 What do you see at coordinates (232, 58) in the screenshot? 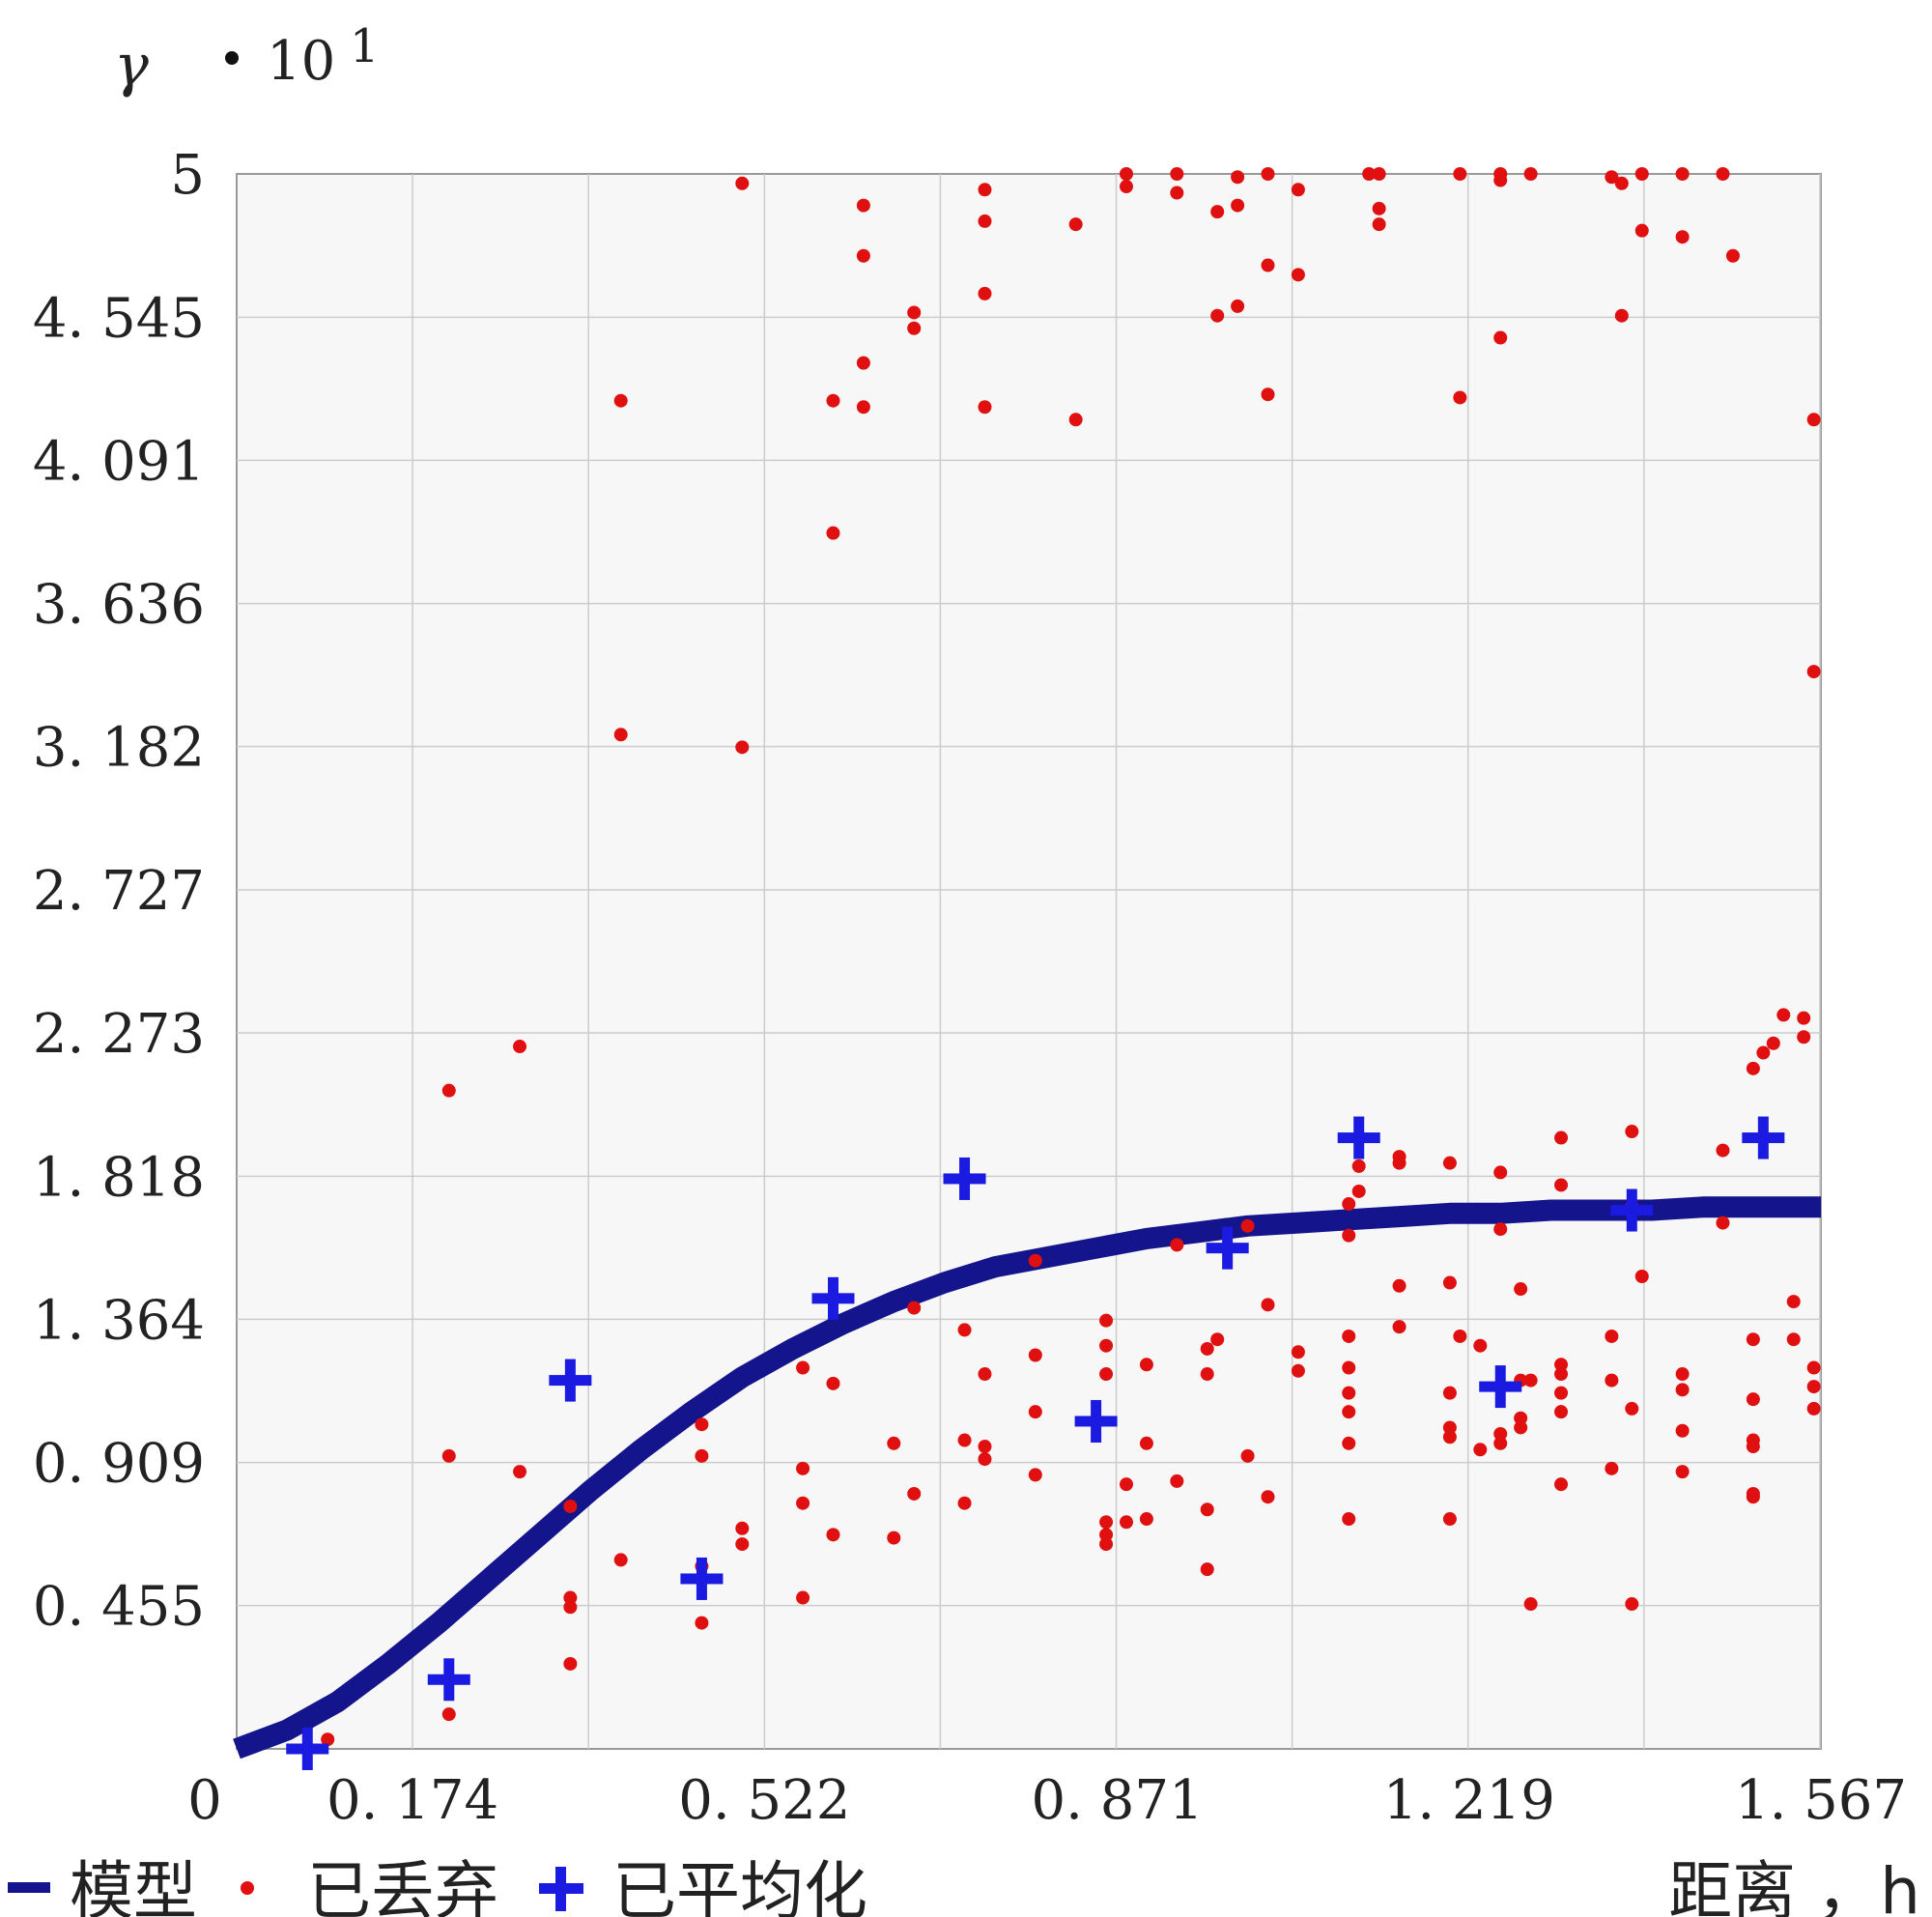
I see `multiply-dot` at bounding box center [232, 58].